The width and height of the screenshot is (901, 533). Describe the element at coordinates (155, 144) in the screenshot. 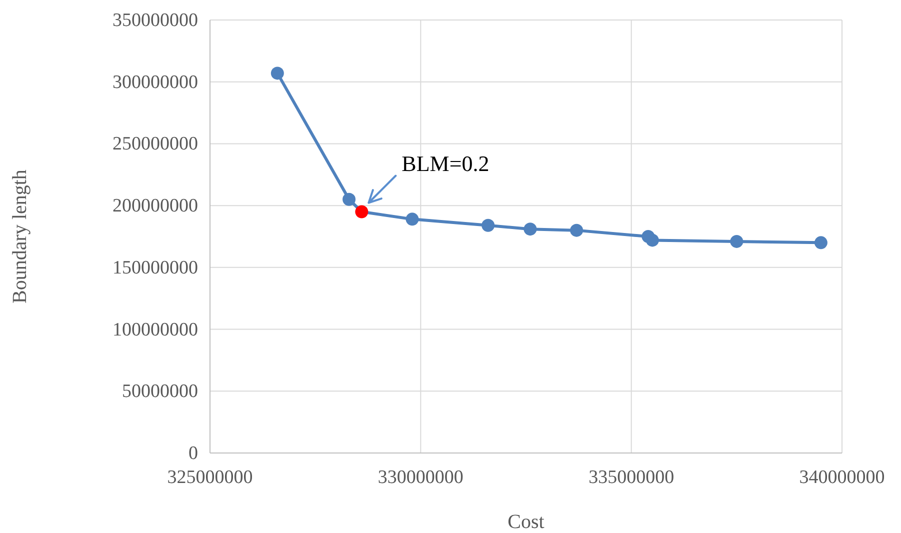

I see `y-tick-label: 250000000` at that location.